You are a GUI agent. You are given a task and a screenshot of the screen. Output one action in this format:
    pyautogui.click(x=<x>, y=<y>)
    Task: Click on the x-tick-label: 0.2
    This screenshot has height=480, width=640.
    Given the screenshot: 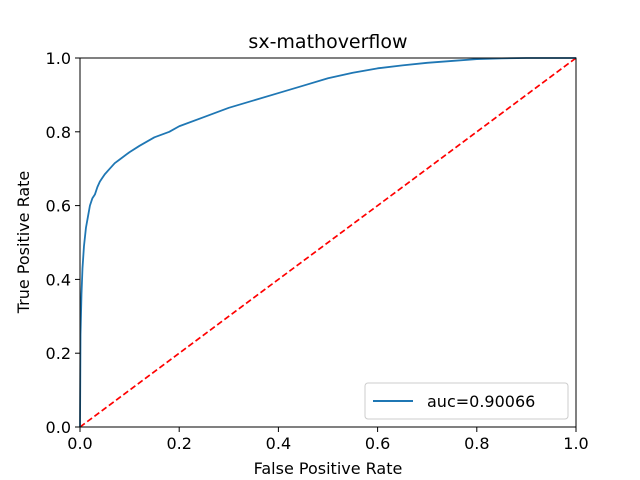 What is the action you would take?
    pyautogui.click(x=178, y=443)
    